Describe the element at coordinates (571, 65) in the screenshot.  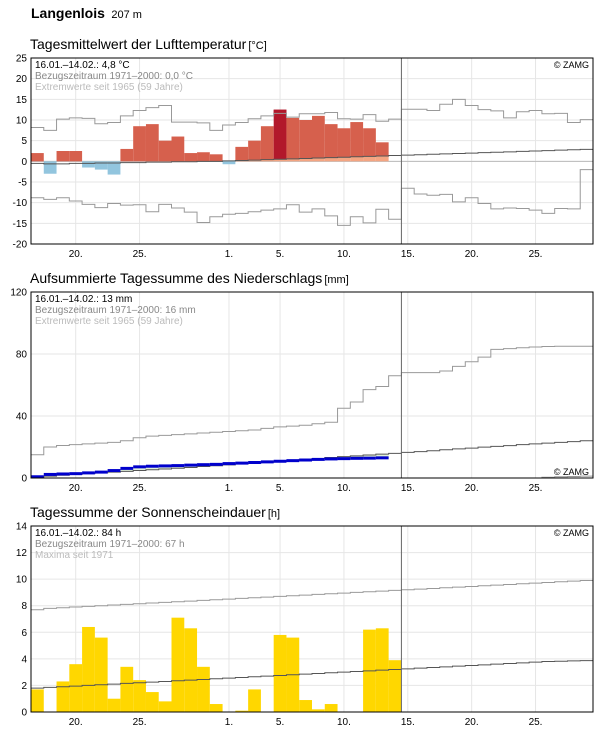
I see `temp-credit: © ZAMG` at that location.